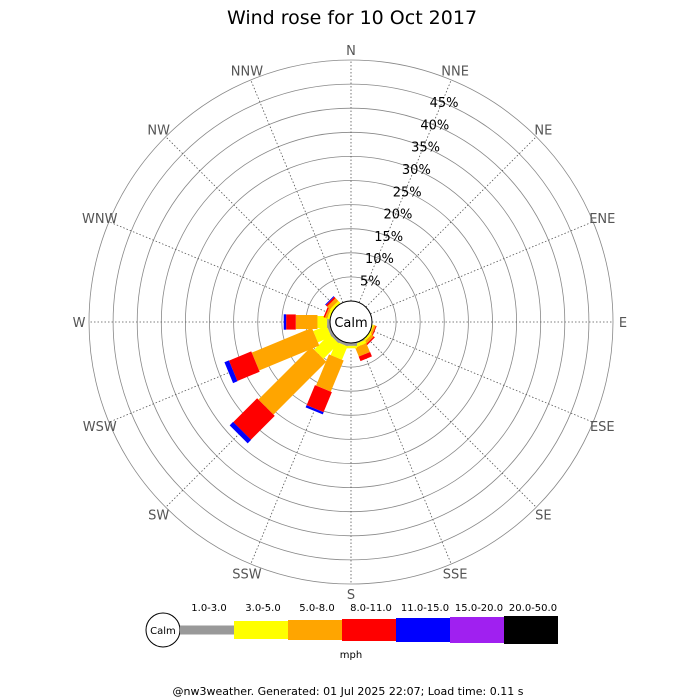  I want to click on ring-tick-labels: 5% 10% 15% 20% 25% 30% 35% 40% 45%, so click(409, 192).